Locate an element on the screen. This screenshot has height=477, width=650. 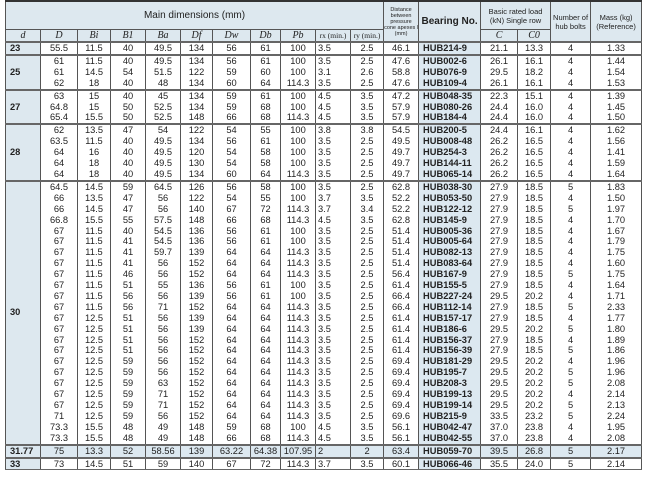
value-cell: 12.5 is located at coordinates (94, 329).